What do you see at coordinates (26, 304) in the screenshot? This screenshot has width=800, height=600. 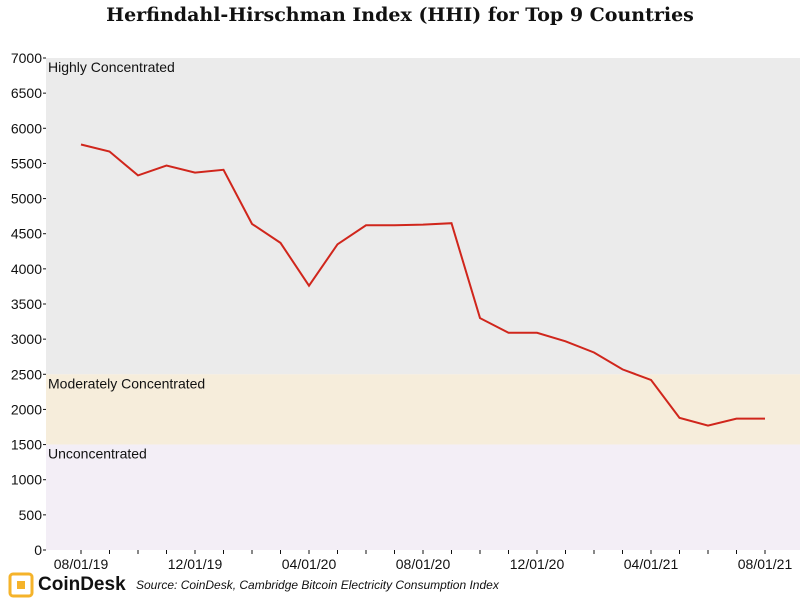 I see `y-tick-label: 3500` at bounding box center [26, 304].